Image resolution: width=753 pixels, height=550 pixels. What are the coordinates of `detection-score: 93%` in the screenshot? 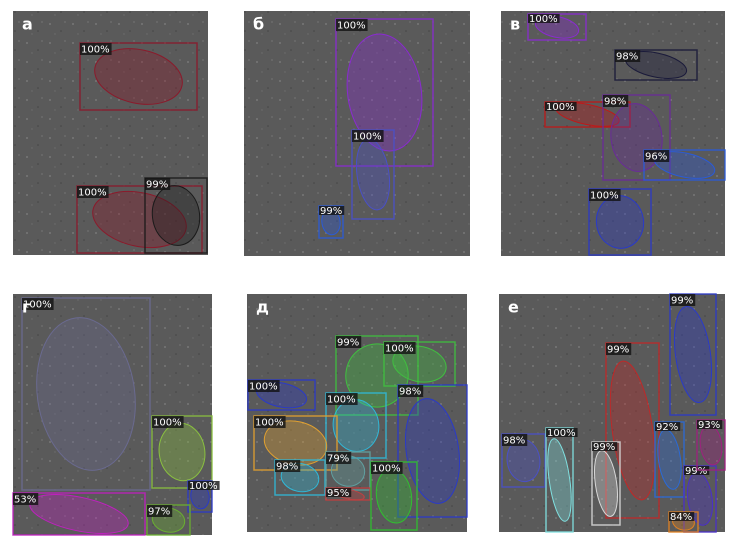 It's located at (709, 425).